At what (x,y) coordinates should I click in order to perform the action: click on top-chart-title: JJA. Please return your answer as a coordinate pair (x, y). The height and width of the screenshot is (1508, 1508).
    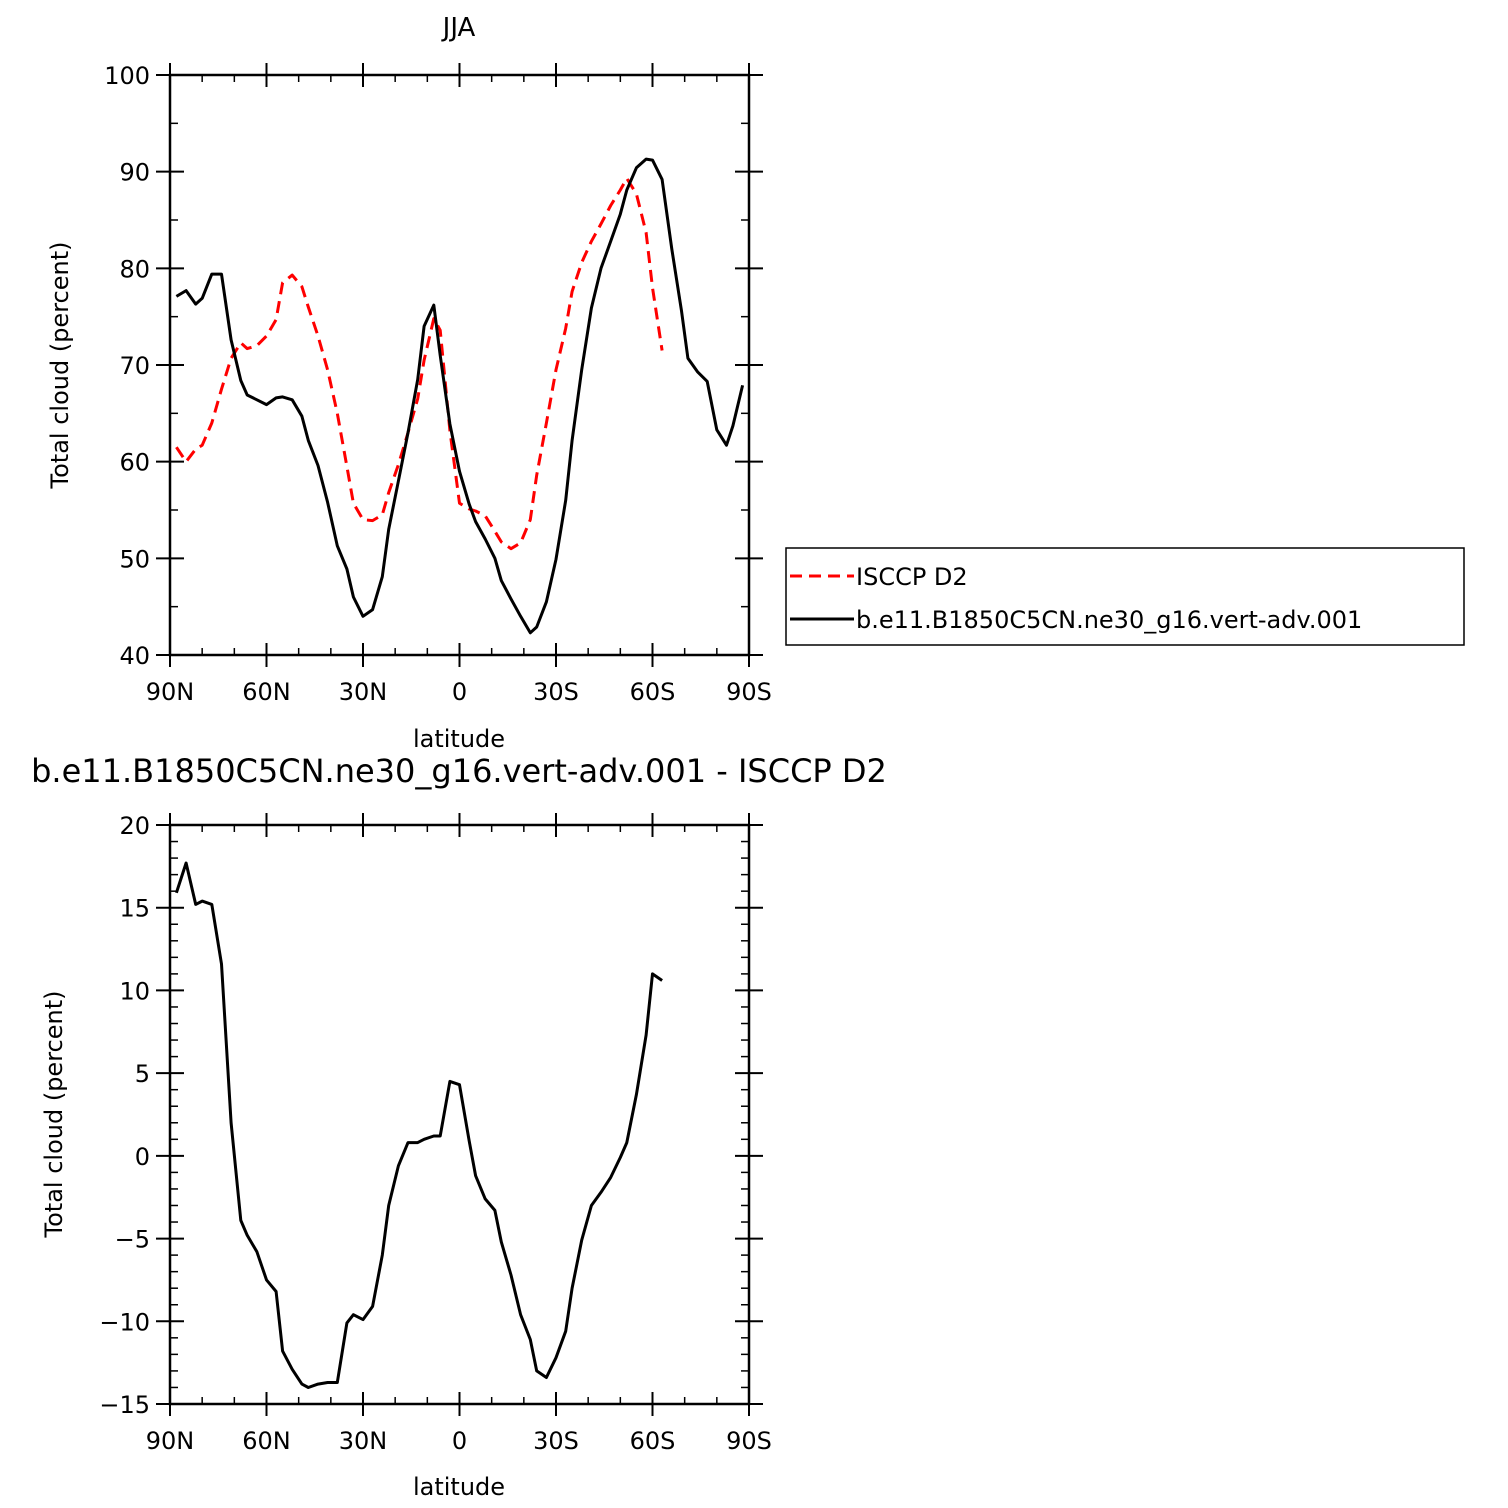
    Looking at the image, I should click on (458, 28).